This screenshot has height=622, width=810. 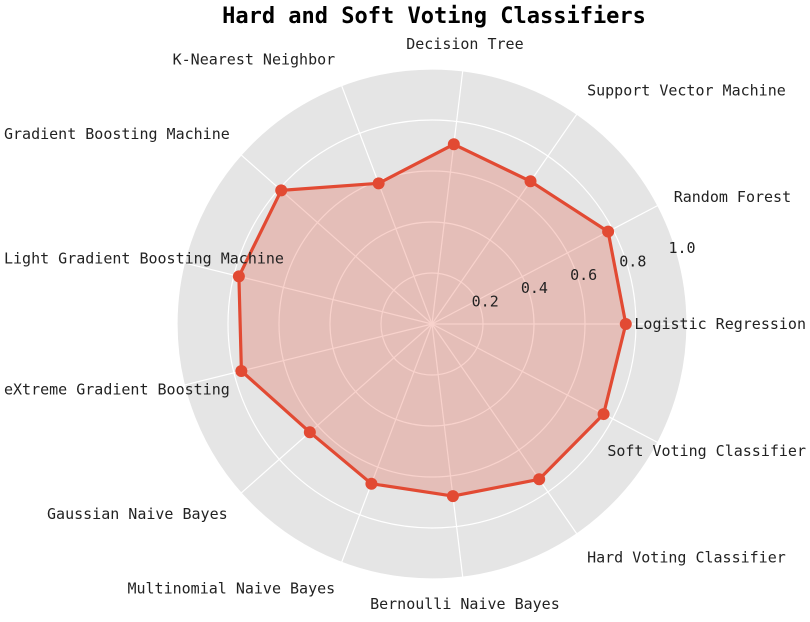 I want to click on rtick-label-3: 0.8, so click(x=632, y=261).